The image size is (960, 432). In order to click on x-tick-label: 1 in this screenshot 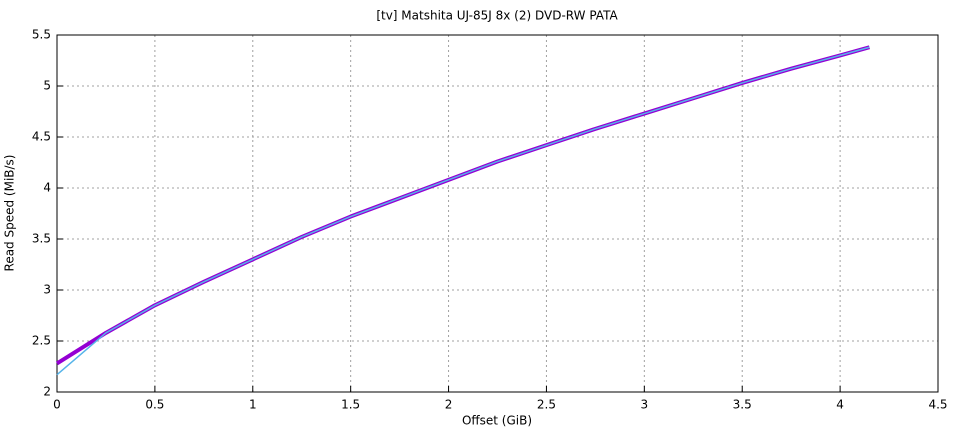, I will do `click(253, 405)`.